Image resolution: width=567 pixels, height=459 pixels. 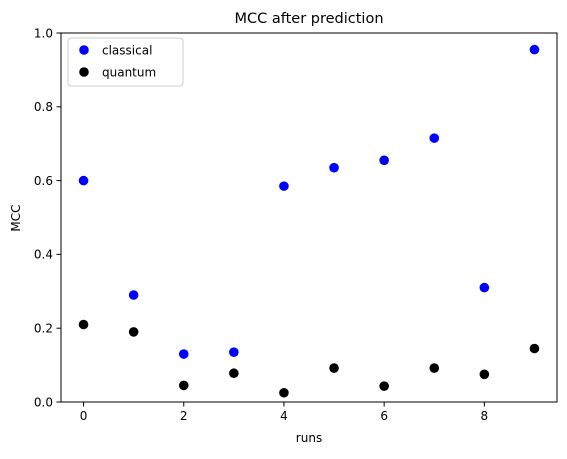 What do you see at coordinates (84, 72) in the screenshot?
I see `legend-marker-quantum` at bounding box center [84, 72].